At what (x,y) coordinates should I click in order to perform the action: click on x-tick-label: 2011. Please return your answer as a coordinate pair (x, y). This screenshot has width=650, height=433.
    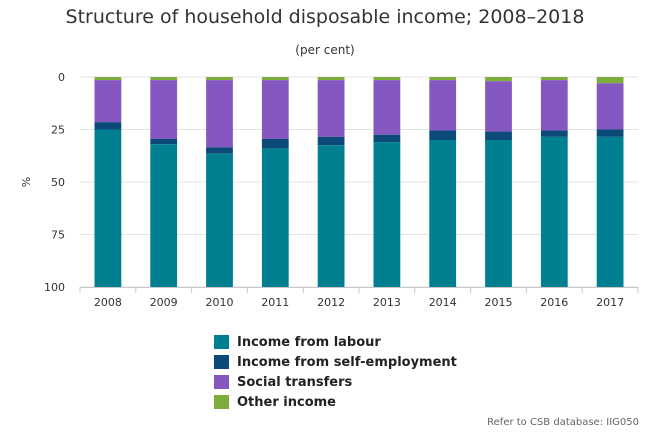
    Looking at the image, I should click on (275, 302).